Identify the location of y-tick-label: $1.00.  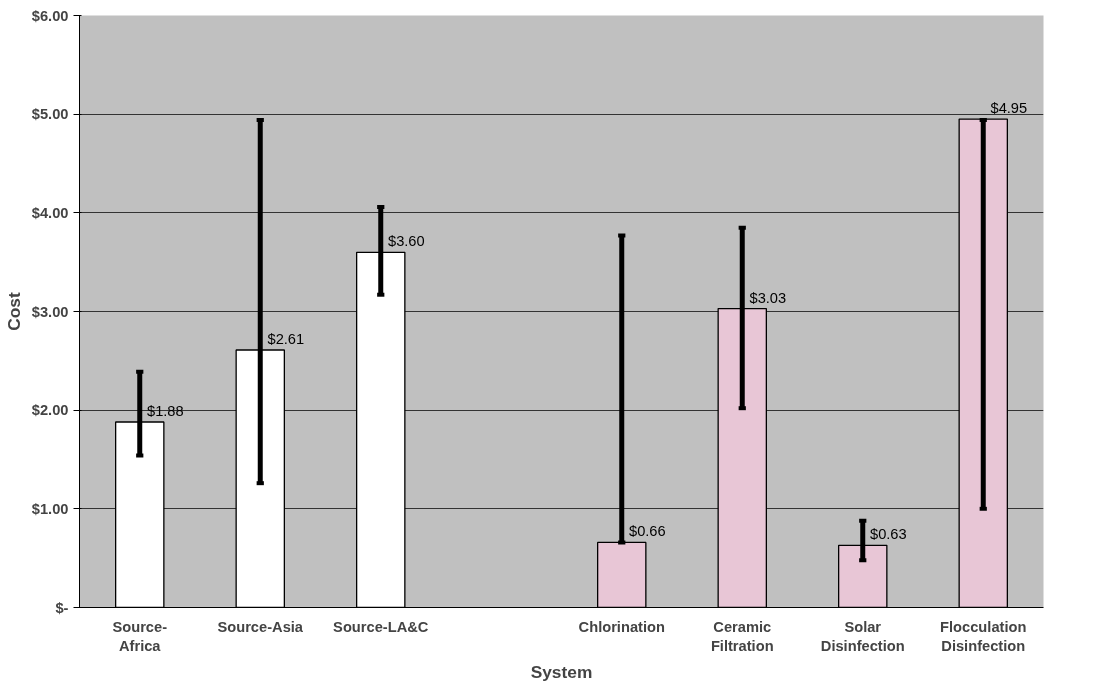
(50, 508).